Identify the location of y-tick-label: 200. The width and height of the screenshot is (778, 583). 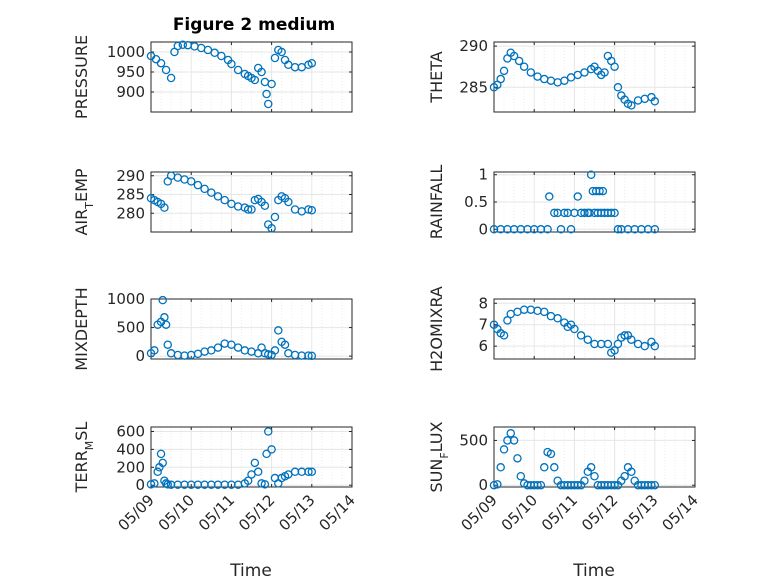
(130, 467).